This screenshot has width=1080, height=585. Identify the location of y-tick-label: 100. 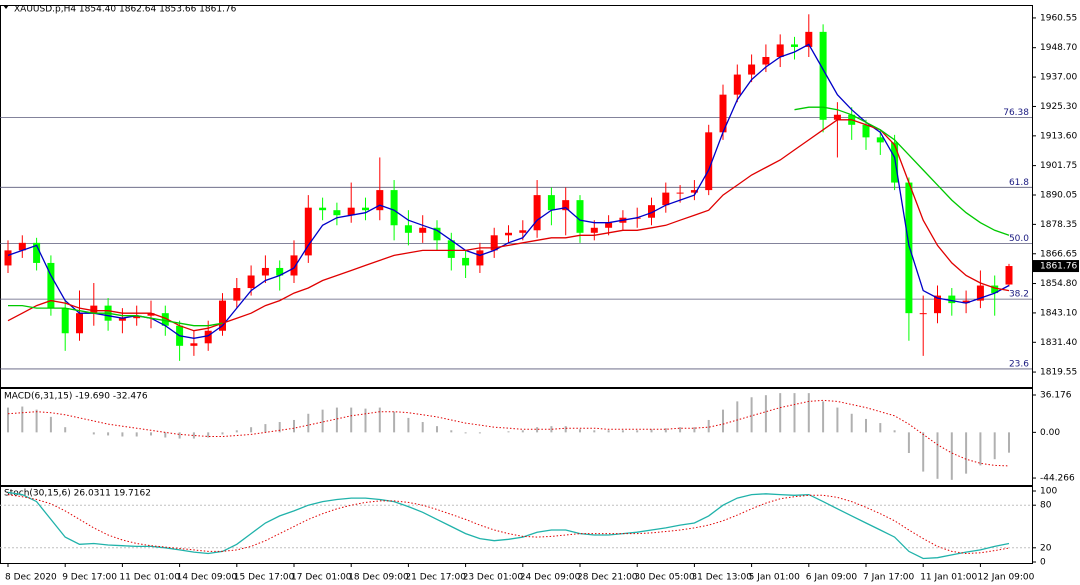
(1048, 492).